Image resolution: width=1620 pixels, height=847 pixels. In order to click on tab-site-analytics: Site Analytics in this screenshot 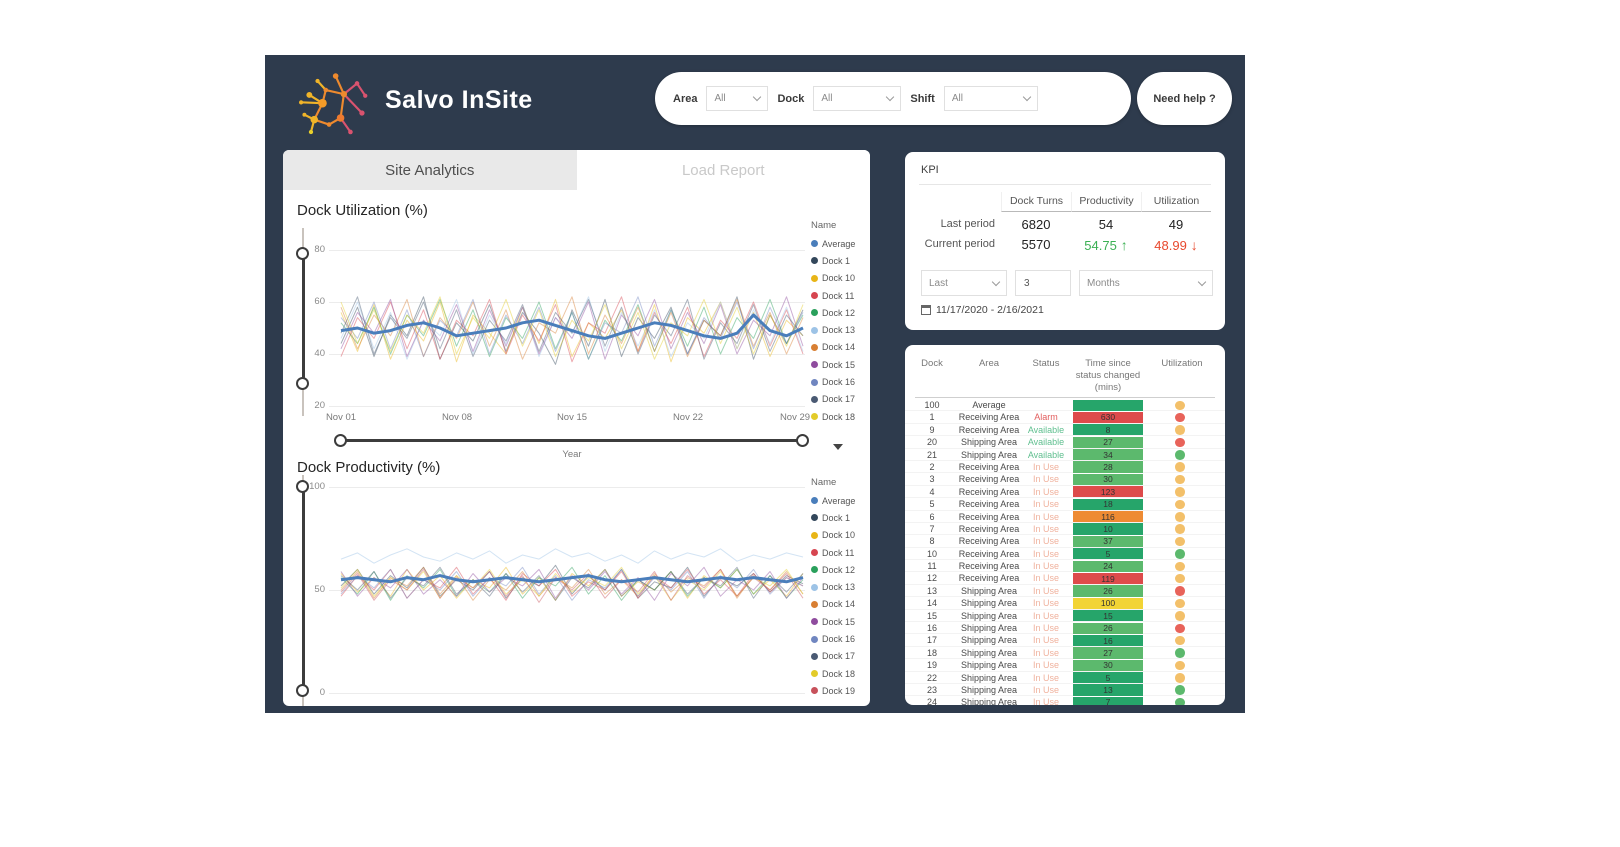, I will do `click(430, 170)`.